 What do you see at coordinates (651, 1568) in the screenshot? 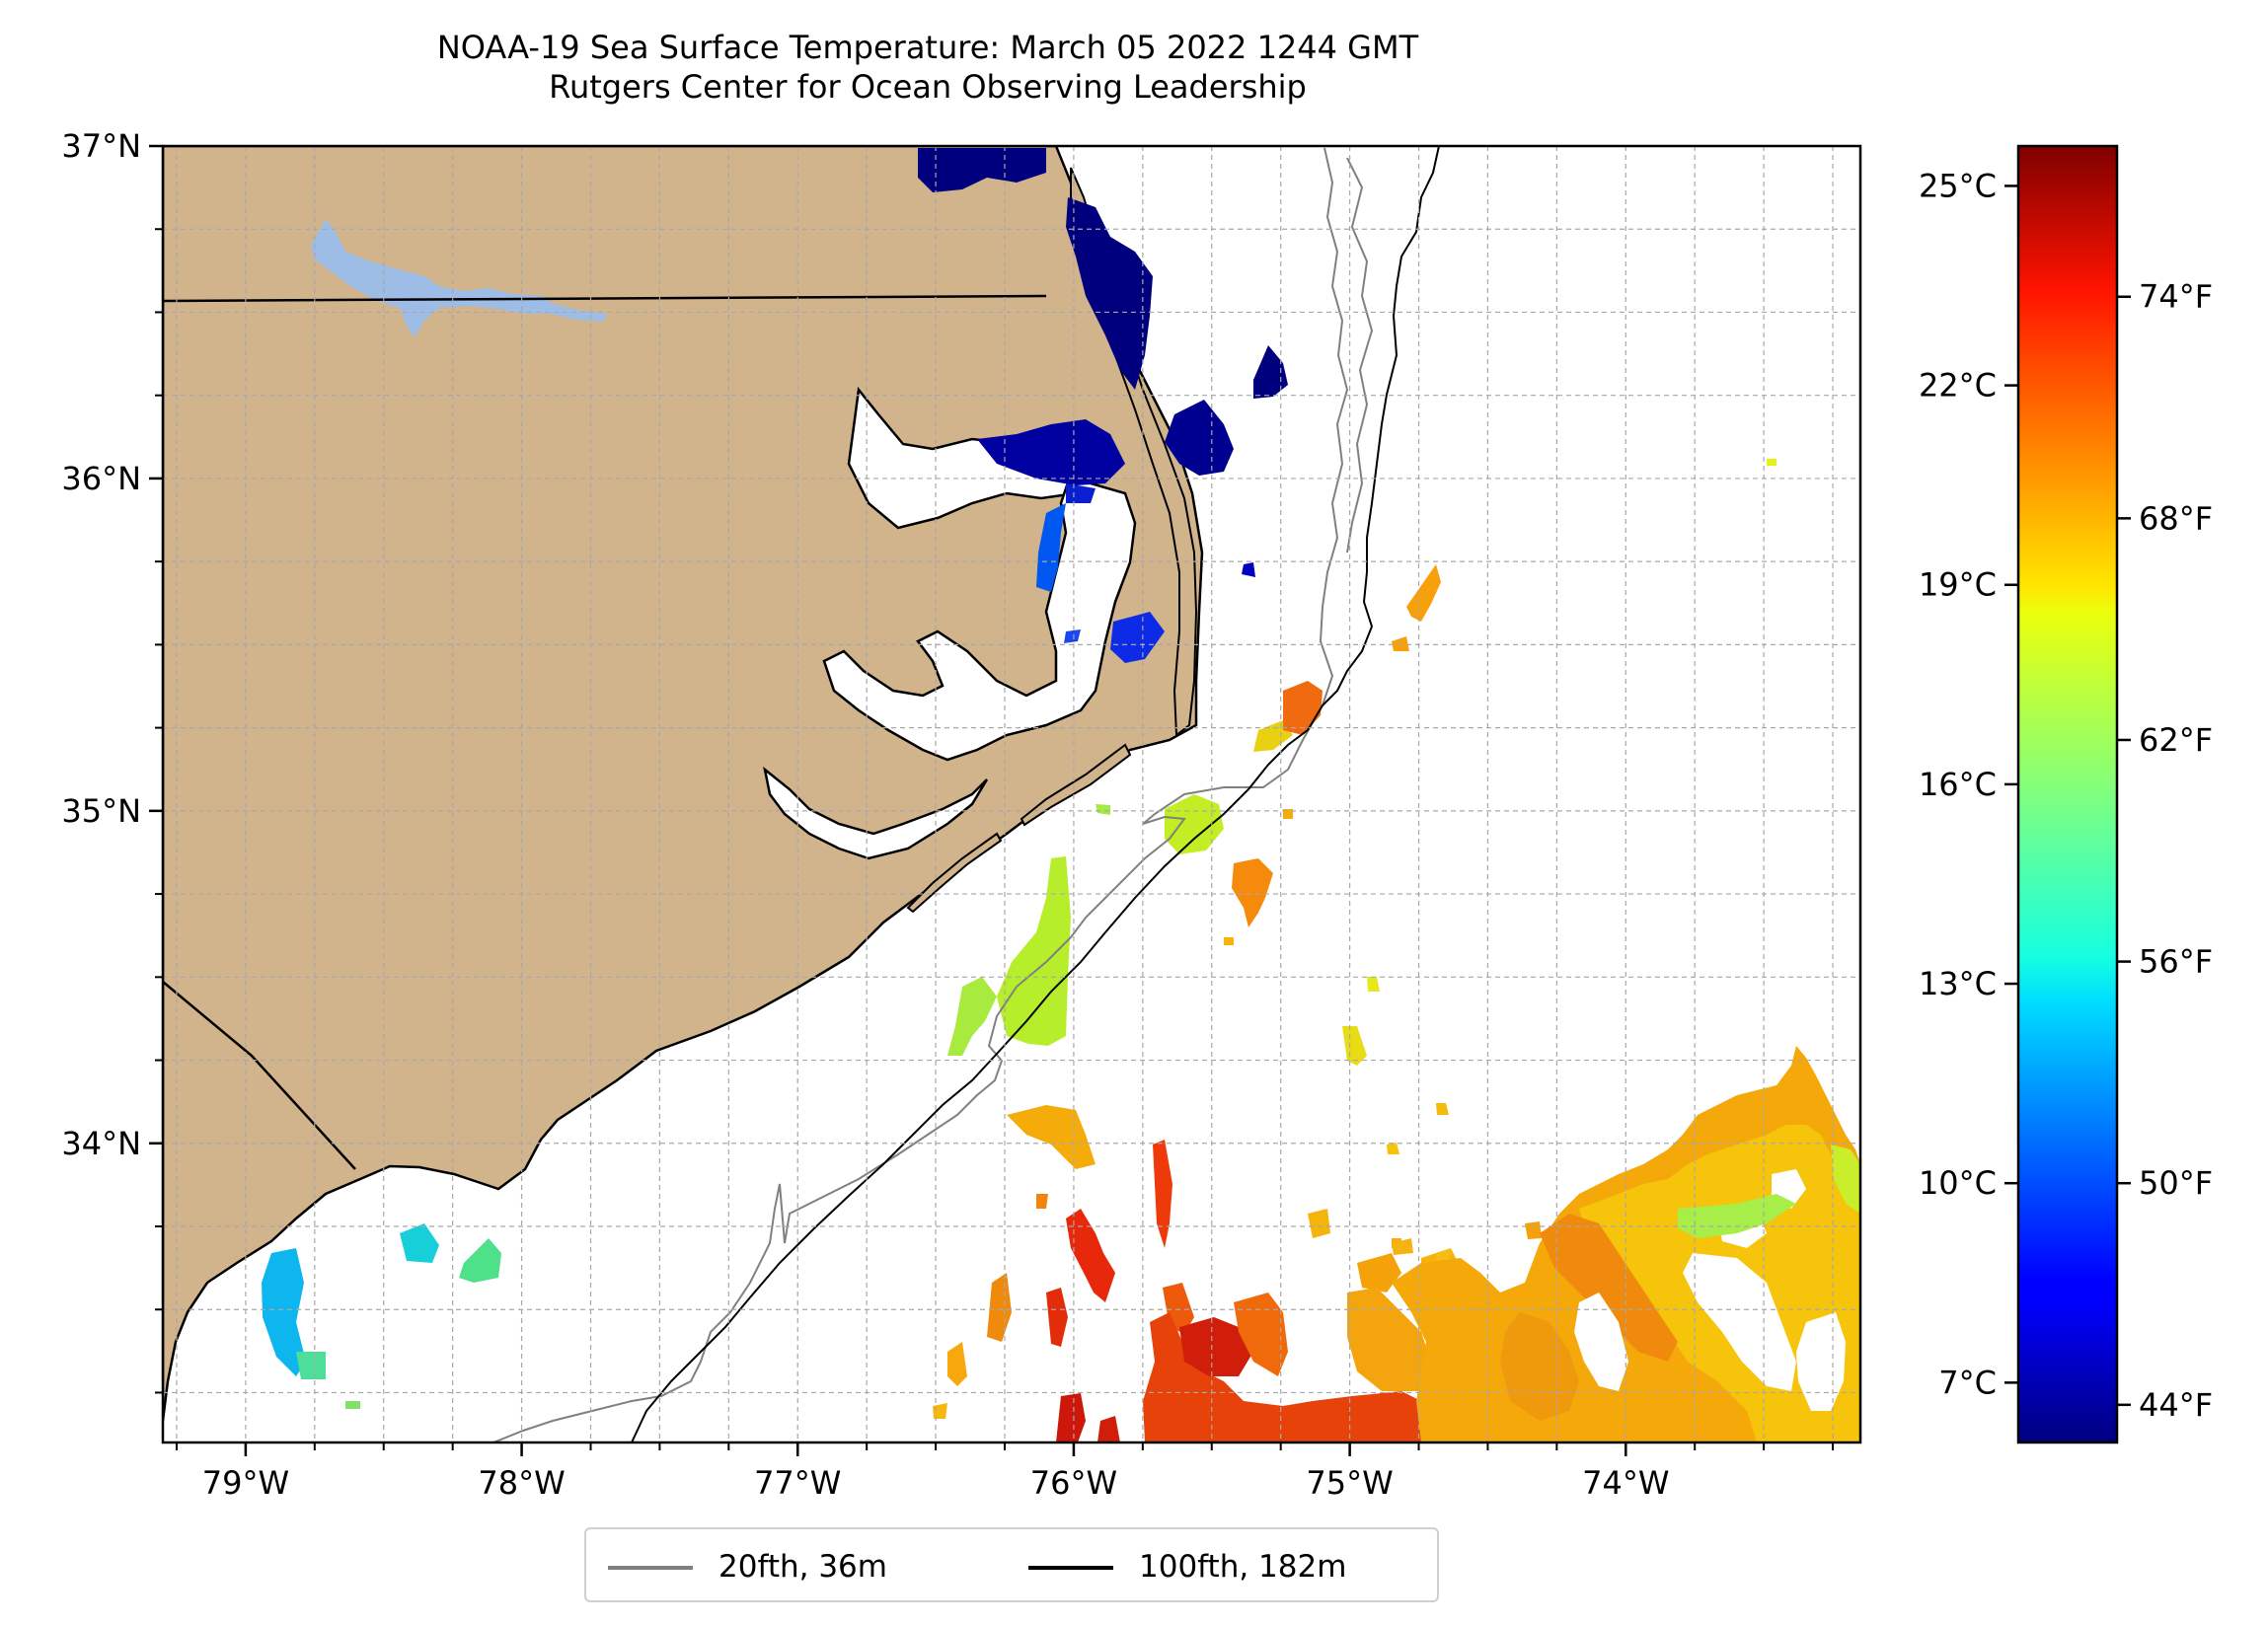
I see `legend-swatch-20fth` at bounding box center [651, 1568].